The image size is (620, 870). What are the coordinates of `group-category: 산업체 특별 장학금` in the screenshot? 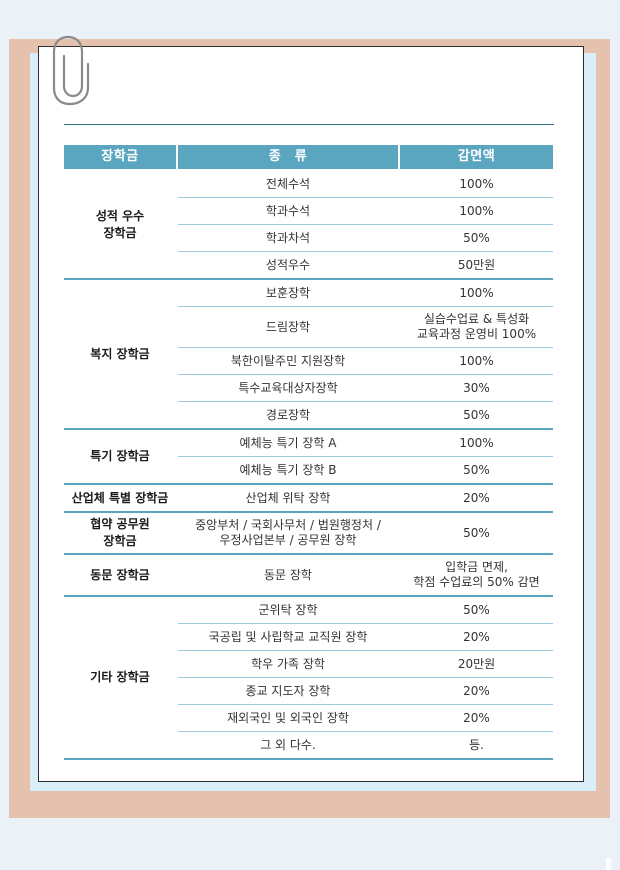 It's located at (120, 497).